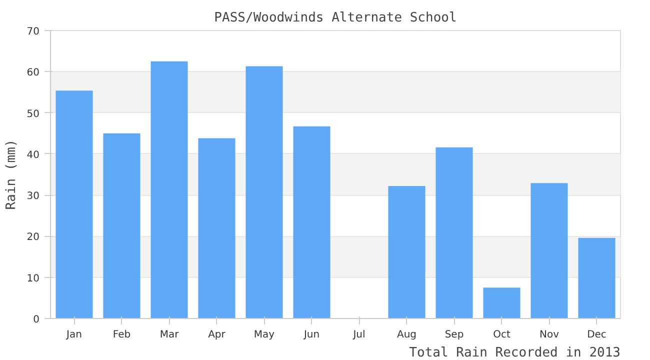  I want to click on x-tick-label: Jun, so click(311, 335).